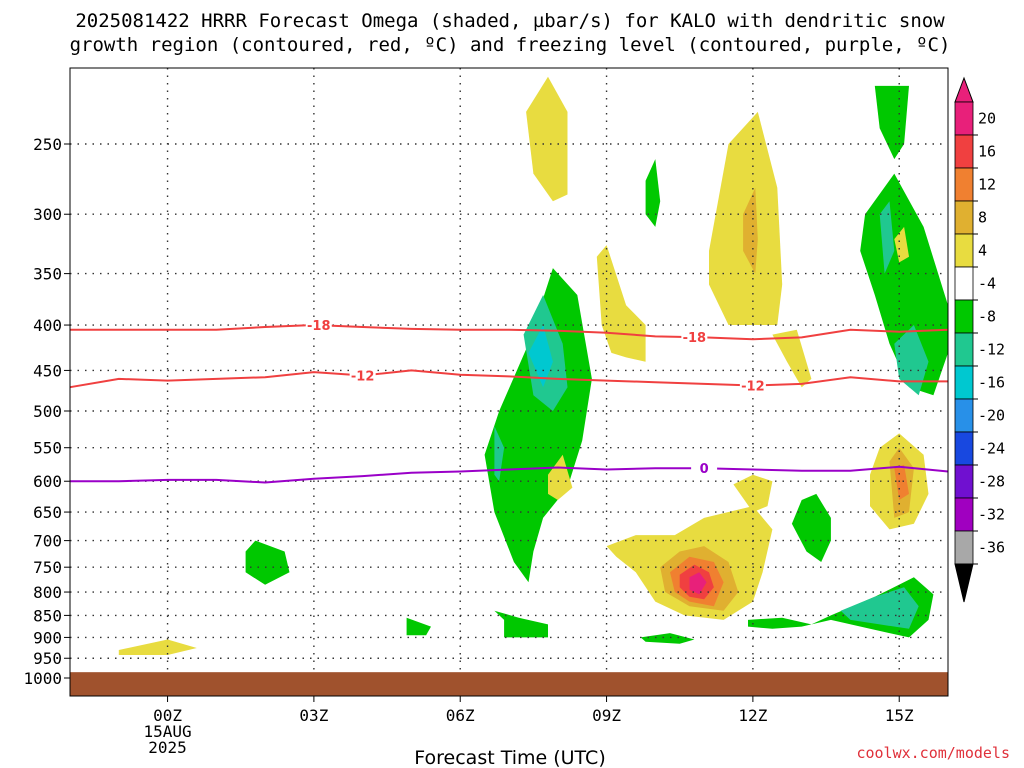  I want to click on colorbar-label-13: -36, so click(991, 548).